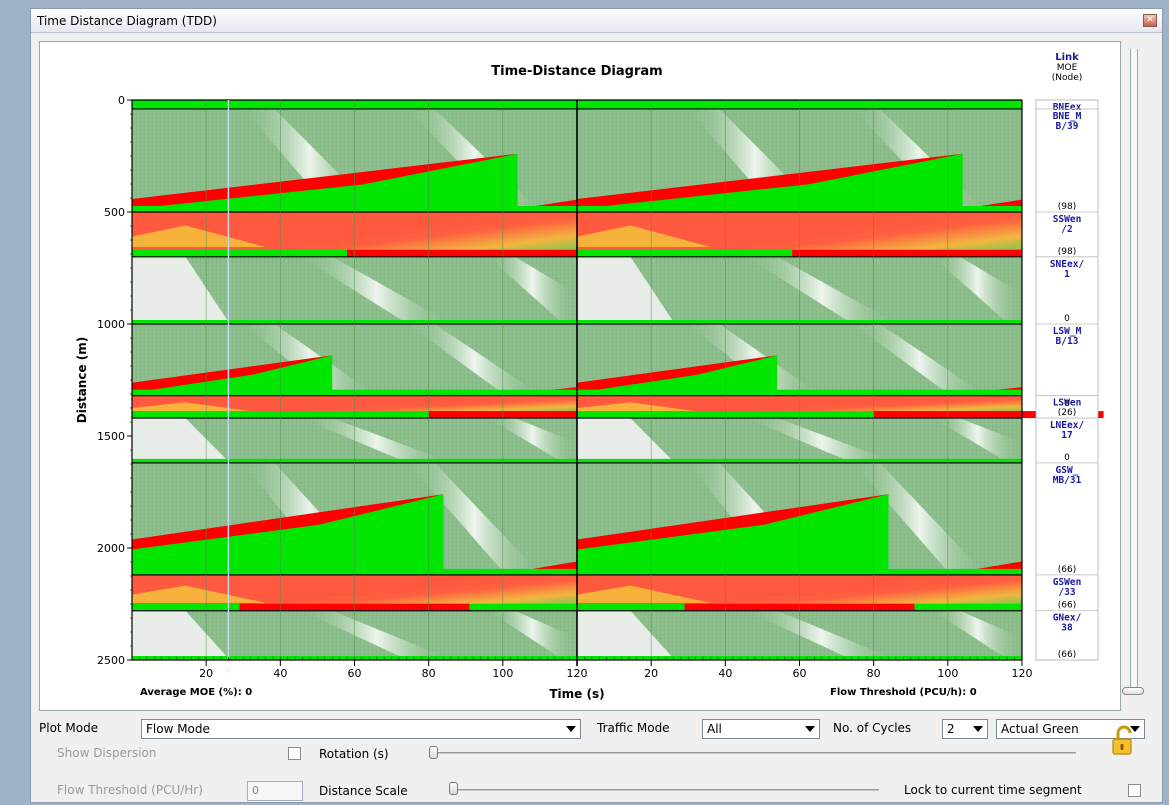  I want to click on lock-time-segment-label: Lock to current time segment, so click(993, 790).